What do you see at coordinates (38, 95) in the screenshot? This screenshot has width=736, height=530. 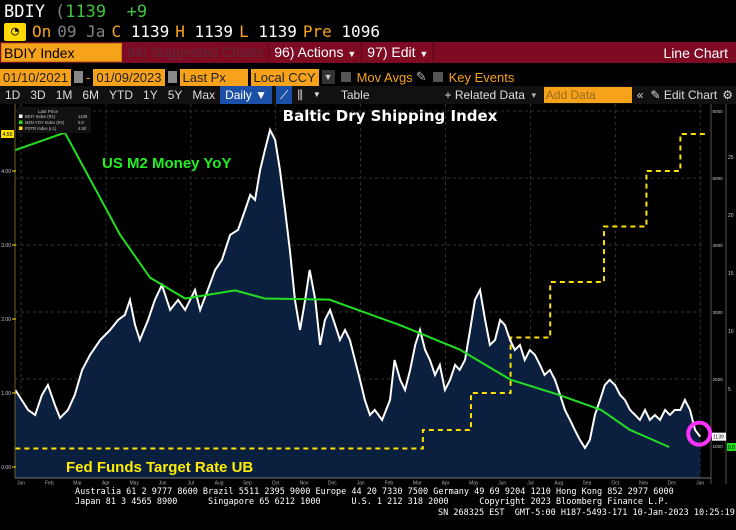 I see `period-3d: 3D` at bounding box center [38, 95].